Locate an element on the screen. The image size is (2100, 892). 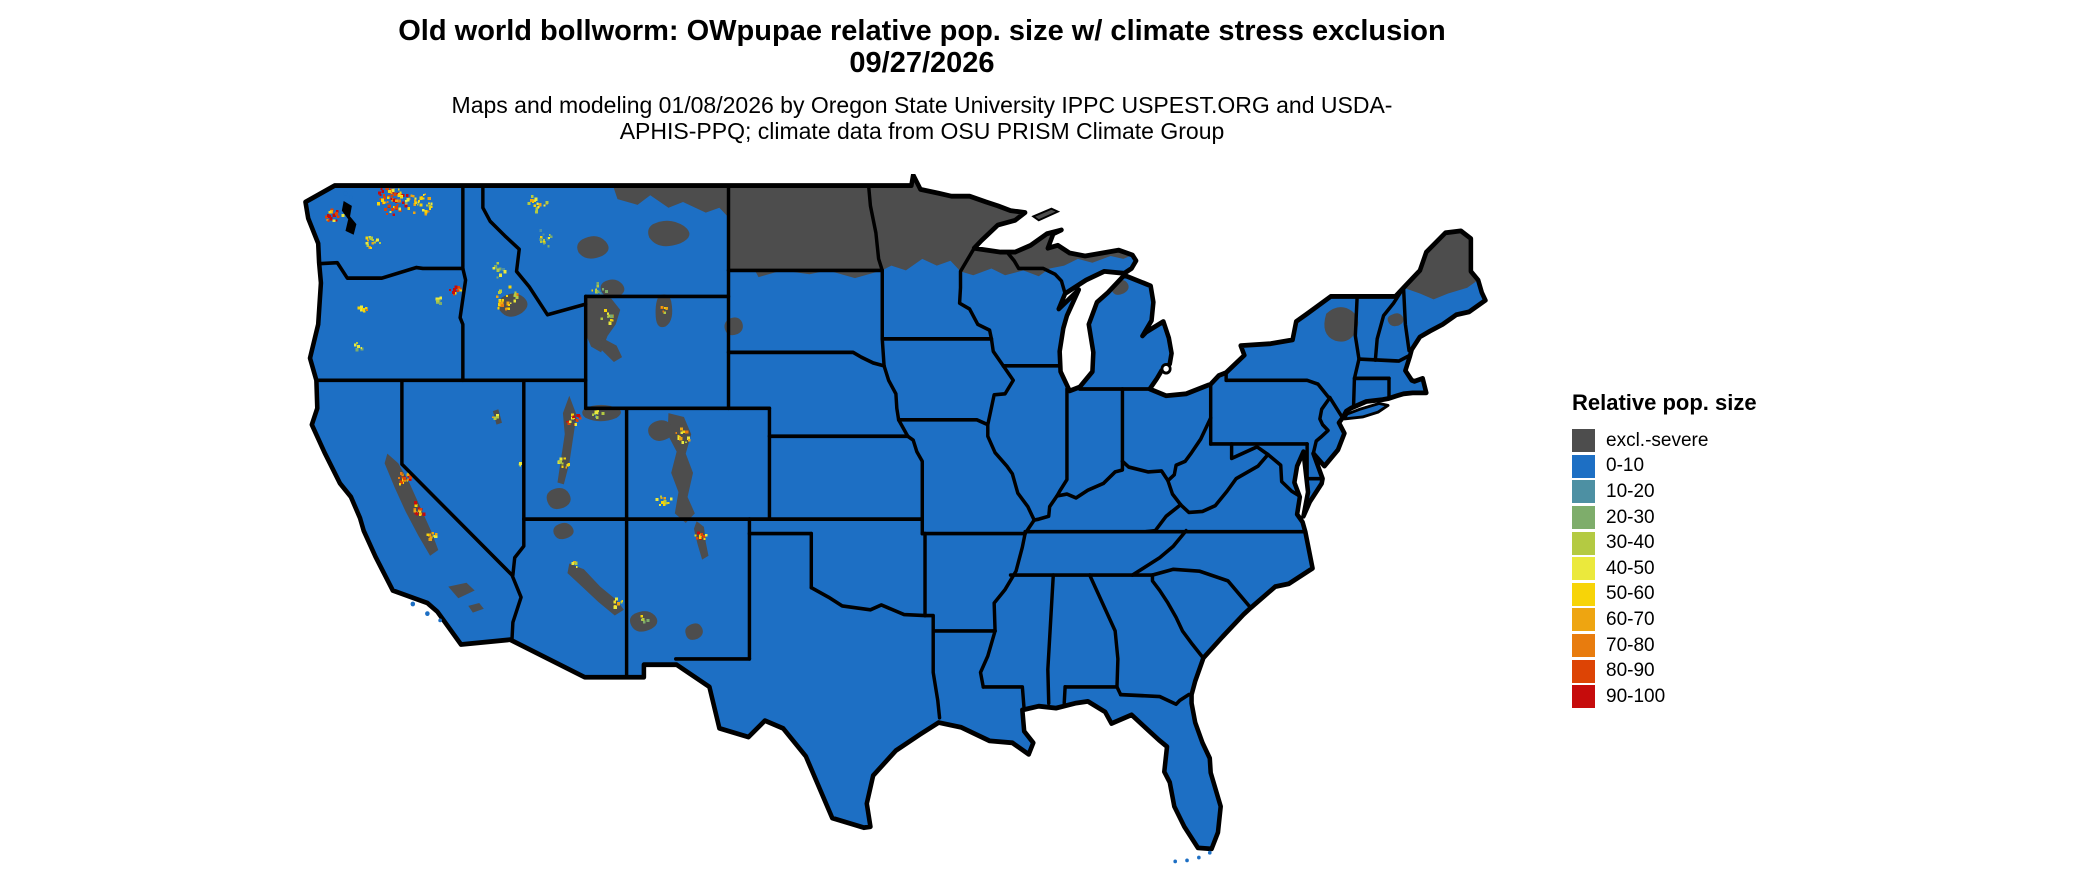
hotspot-pixel-sangre-de-cristo-nm is located at coordinates (706, 535).